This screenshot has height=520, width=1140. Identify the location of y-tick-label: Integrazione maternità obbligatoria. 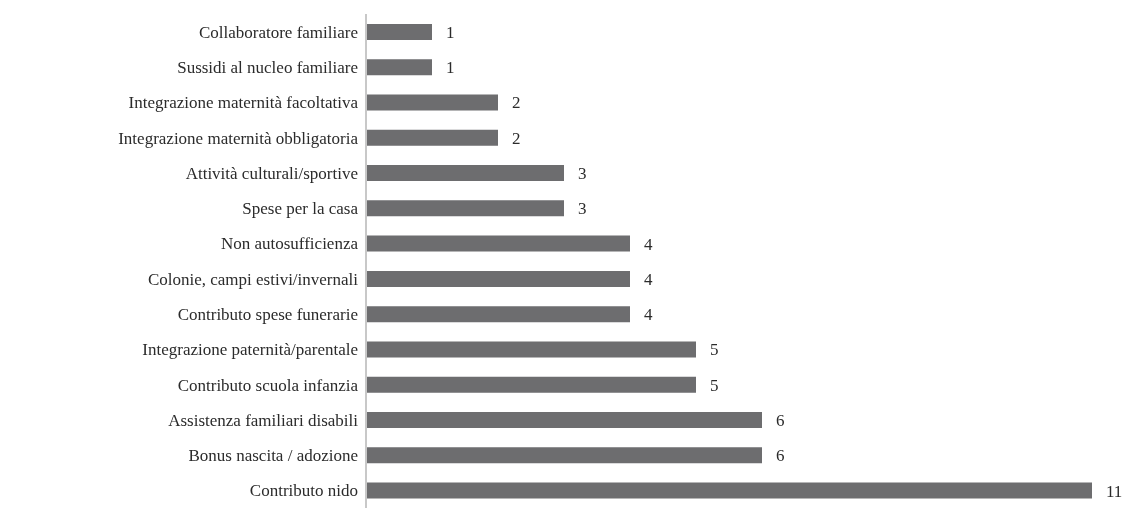
(238, 138).